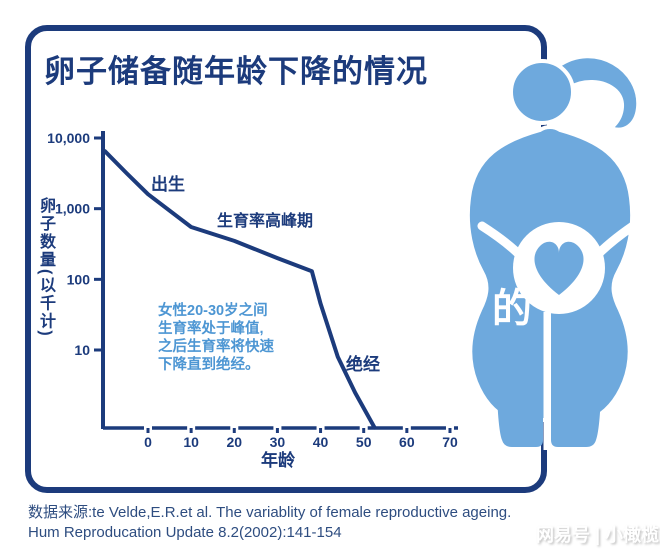  What do you see at coordinates (211, 329) in the screenshot?
I see `note-line: 生育率处于峰值,` at bounding box center [211, 329].